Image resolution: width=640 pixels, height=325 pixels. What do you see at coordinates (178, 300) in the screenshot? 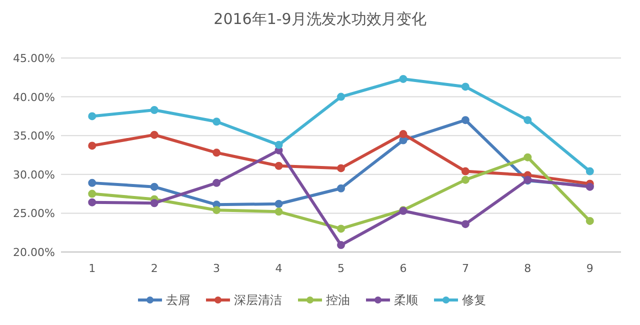
I see `legend-label: 去屑` at bounding box center [178, 300].